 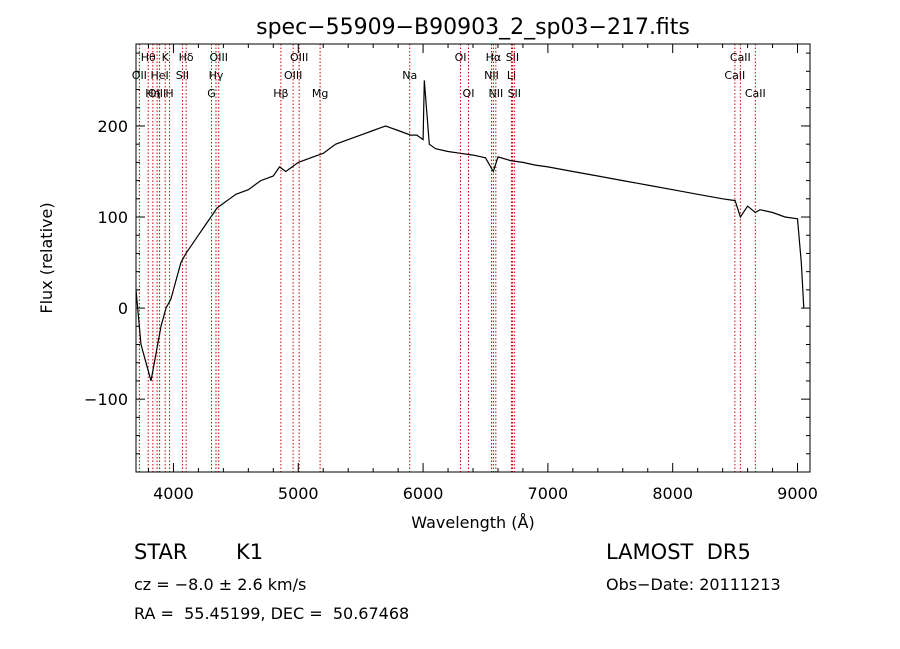 What do you see at coordinates (511, 75) in the screenshot?
I see `emission-line-label: Li` at bounding box center [511, 75].